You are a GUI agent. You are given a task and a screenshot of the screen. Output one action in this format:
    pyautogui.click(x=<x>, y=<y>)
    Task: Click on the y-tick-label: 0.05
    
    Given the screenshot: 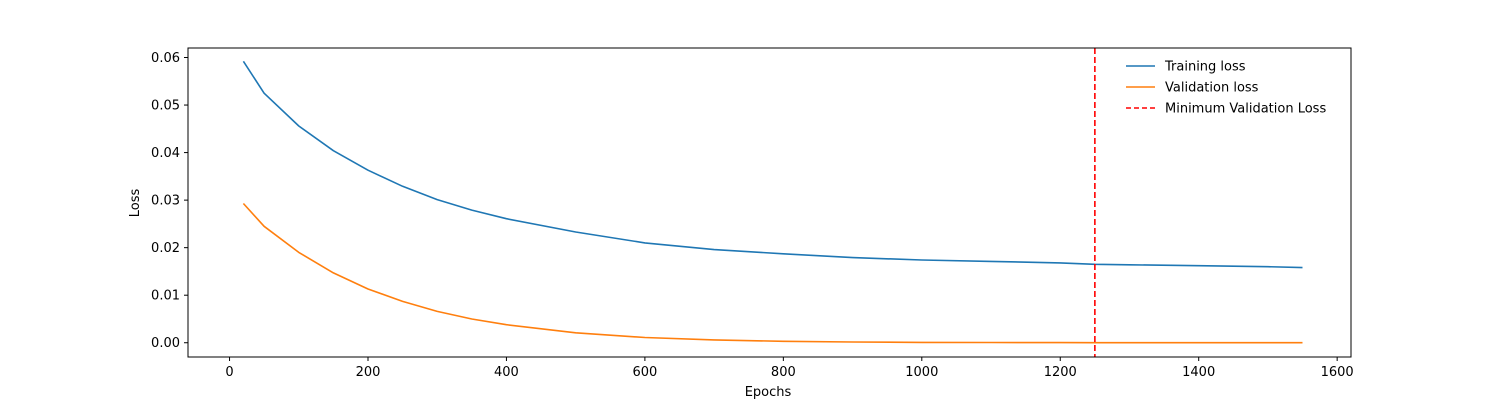 What is the action you would take?
    pyautogui.click(x=165, y=106)
    